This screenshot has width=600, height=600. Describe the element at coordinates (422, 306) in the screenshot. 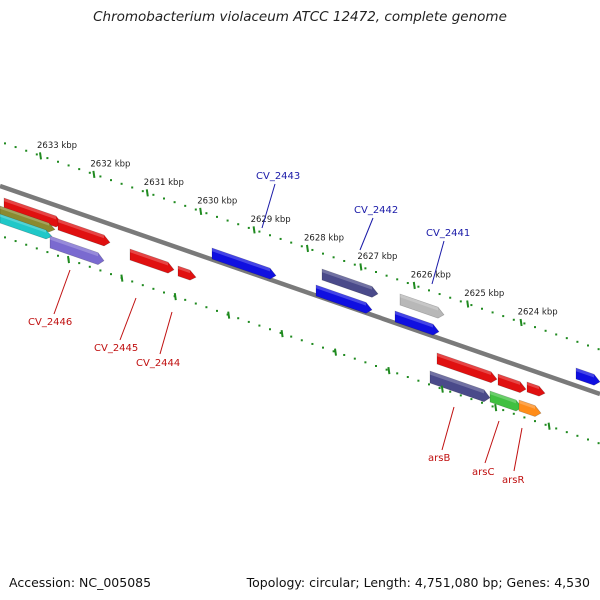

I see `gene-feature-gray` at that location.